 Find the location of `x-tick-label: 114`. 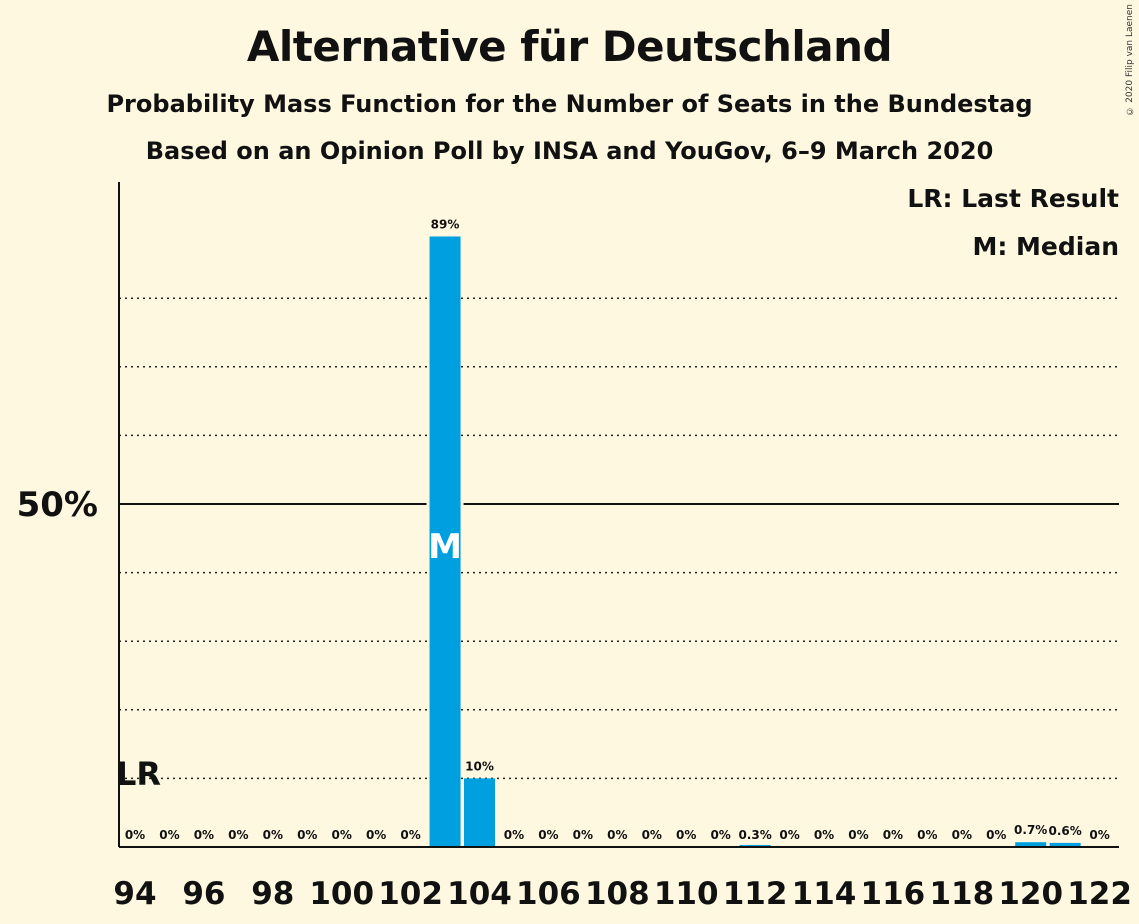

x-tick-label: 114 is located at coordinates (824, 894).